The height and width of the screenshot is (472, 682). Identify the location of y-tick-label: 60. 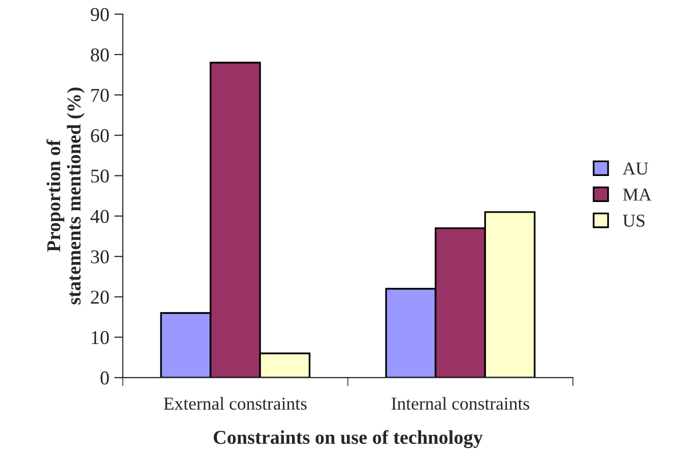
(99, 135).